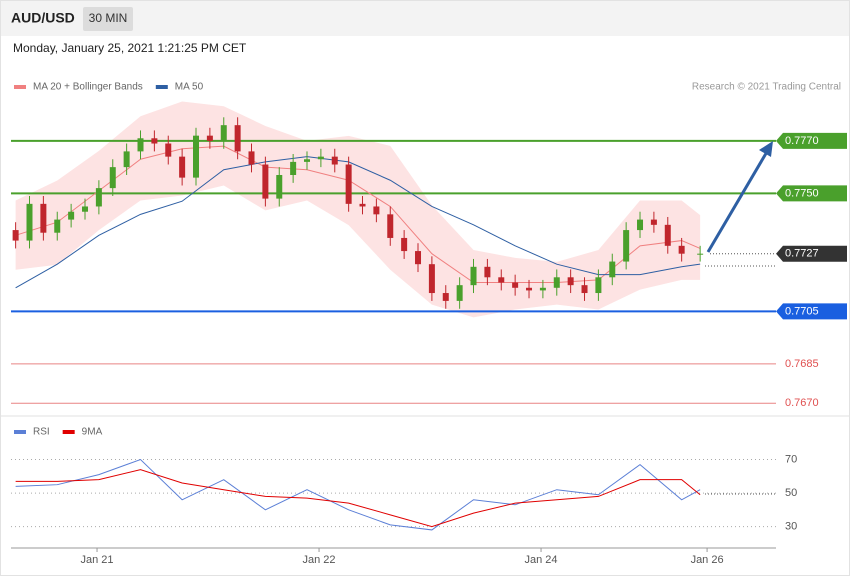 The image size is (850, 581). Describe the element at coordinates (707, 560) in the screenshot. I see `x-tick-label: Jan 26` at that location.